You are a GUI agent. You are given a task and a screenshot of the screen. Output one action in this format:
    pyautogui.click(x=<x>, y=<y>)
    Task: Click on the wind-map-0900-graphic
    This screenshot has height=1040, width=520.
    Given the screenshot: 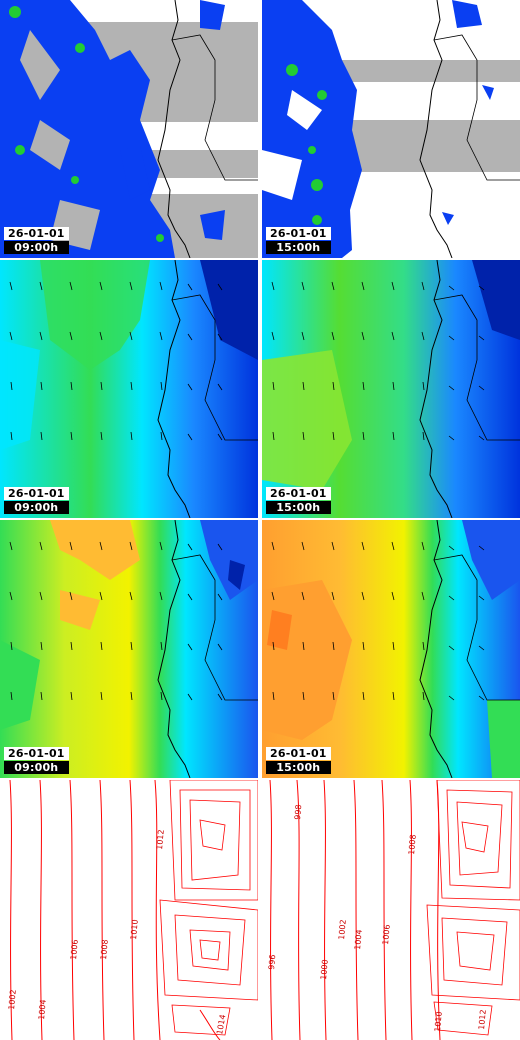 What is the action you would take?
    pyautogui.click(x=129, y=389)
    